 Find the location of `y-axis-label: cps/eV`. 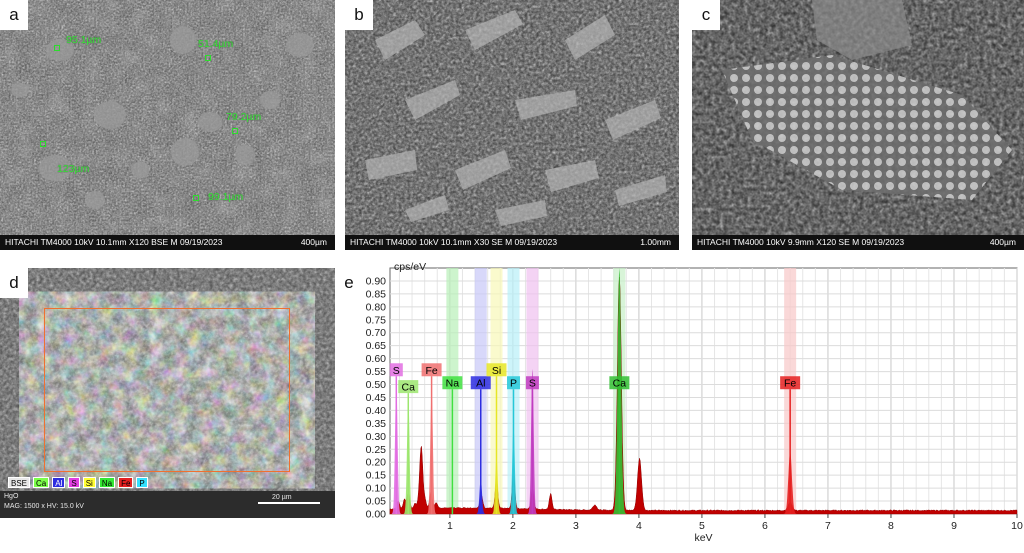

y-axis-label: cps/eV is located at coordinates (410, 267).